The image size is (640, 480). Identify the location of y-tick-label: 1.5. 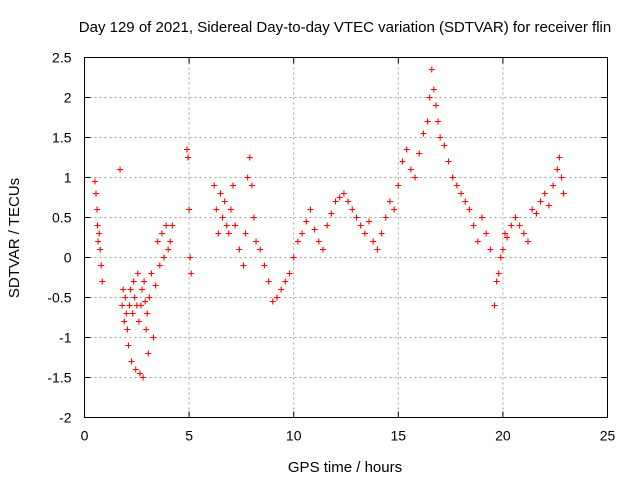
(62, 138).